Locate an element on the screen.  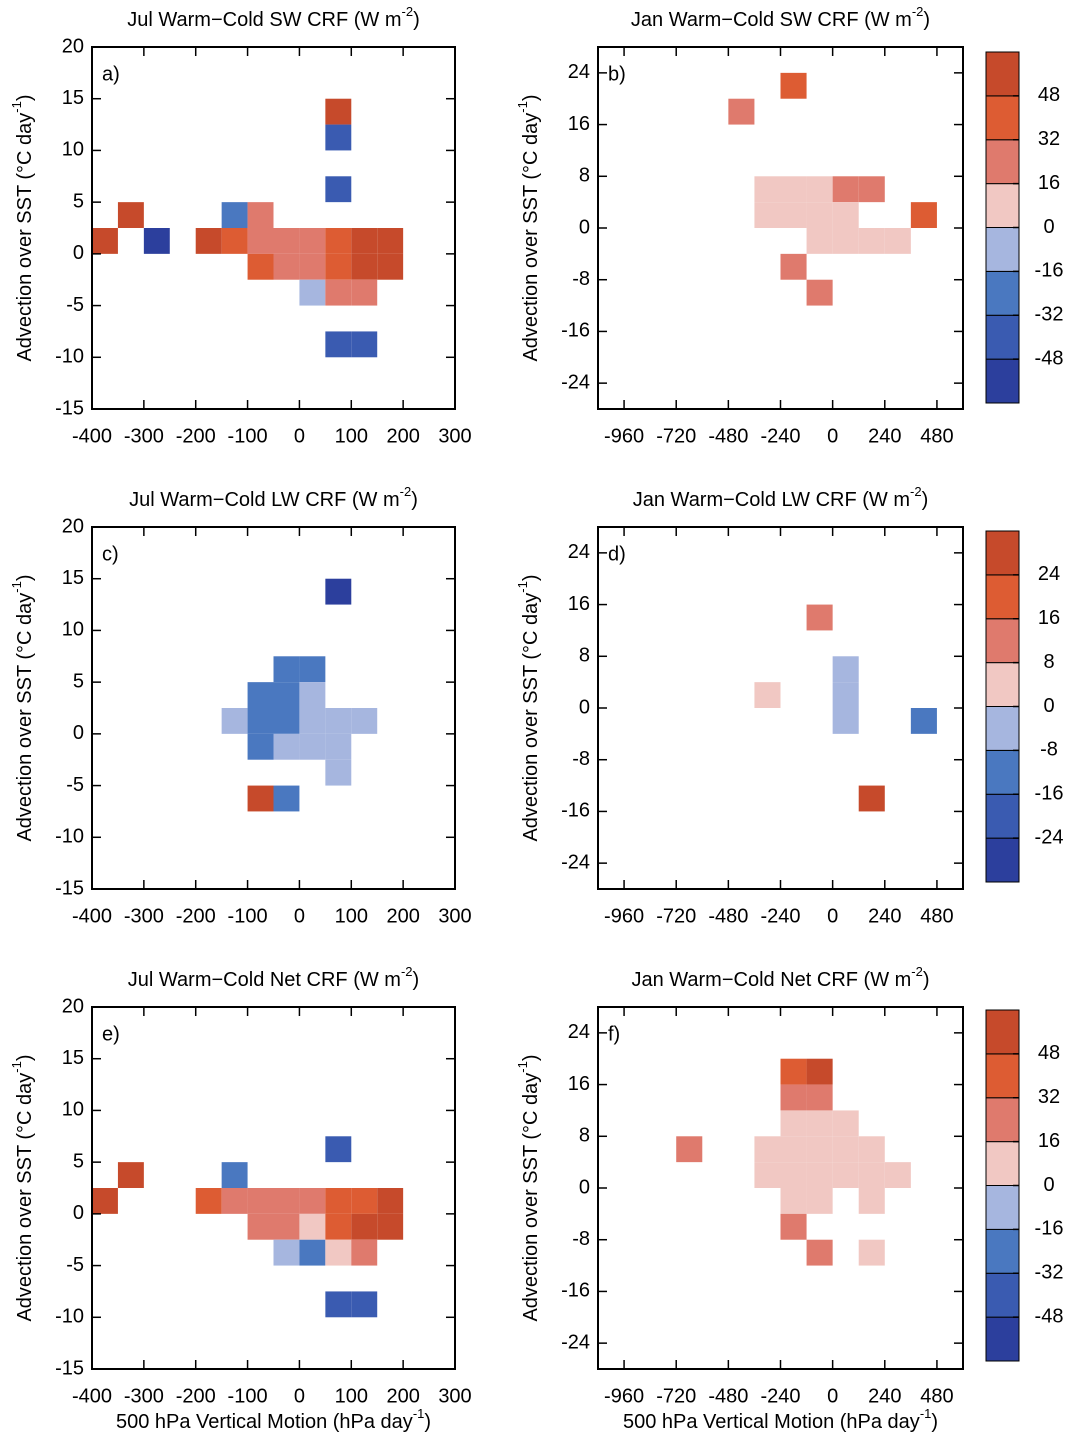
x-tick-label: -960 is located at coordinates (624, 436).